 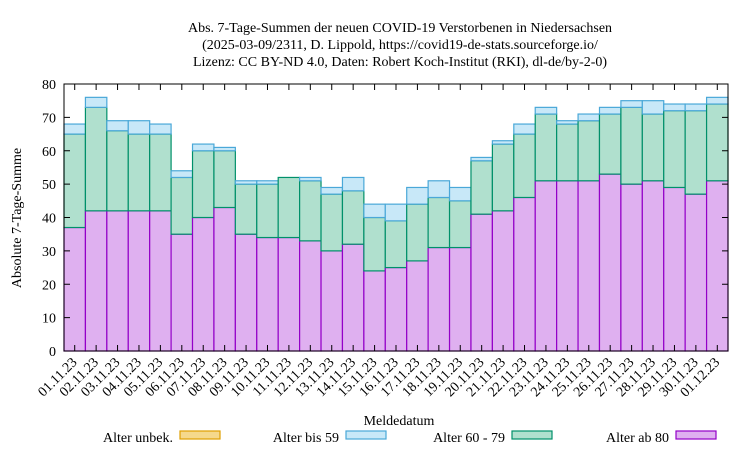 What do you see at coordinates (653, 107) in the screenshot?
I see `bar-alter-bis-59-28.11.23` at bounding box center [653, 107].